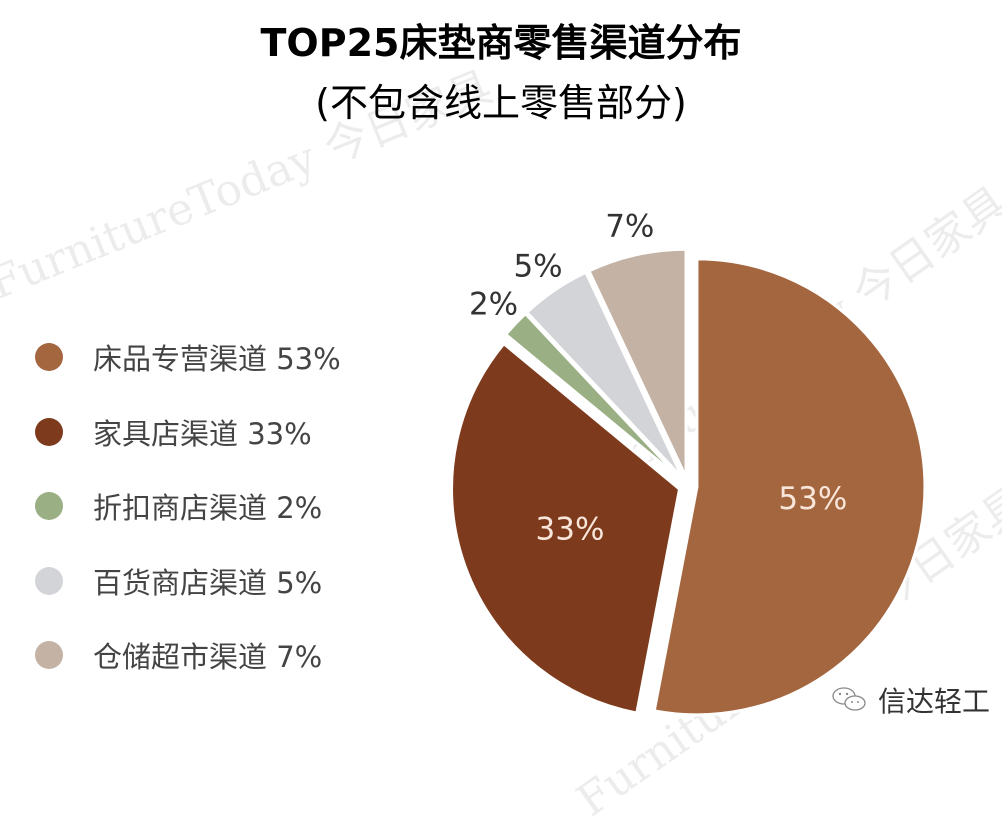 This screenshot has height=828, width=1002. Describe the element at coordinates (208, 582) in the screenshot. I see `legend-label: 百货商店渠道 5%` at that location.